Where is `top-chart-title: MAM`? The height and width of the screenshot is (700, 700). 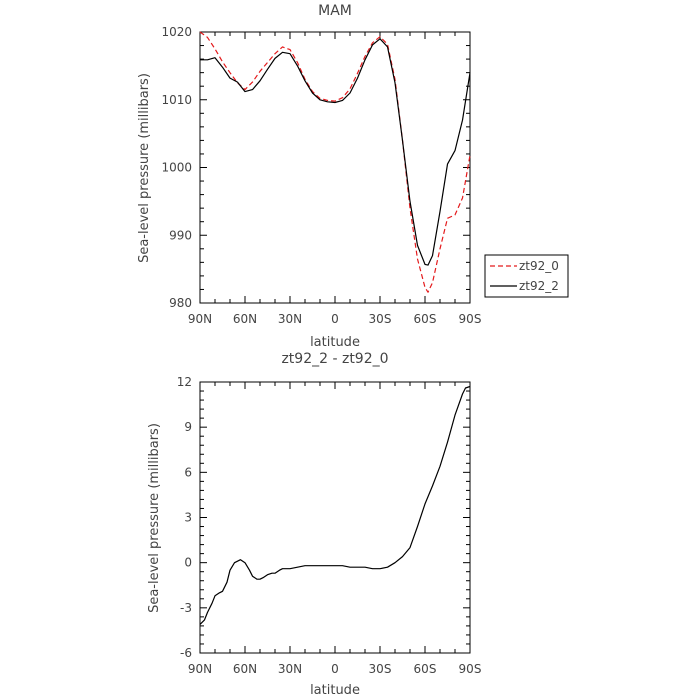 top-chart-title: MAM is located at coordinates (335, 11).